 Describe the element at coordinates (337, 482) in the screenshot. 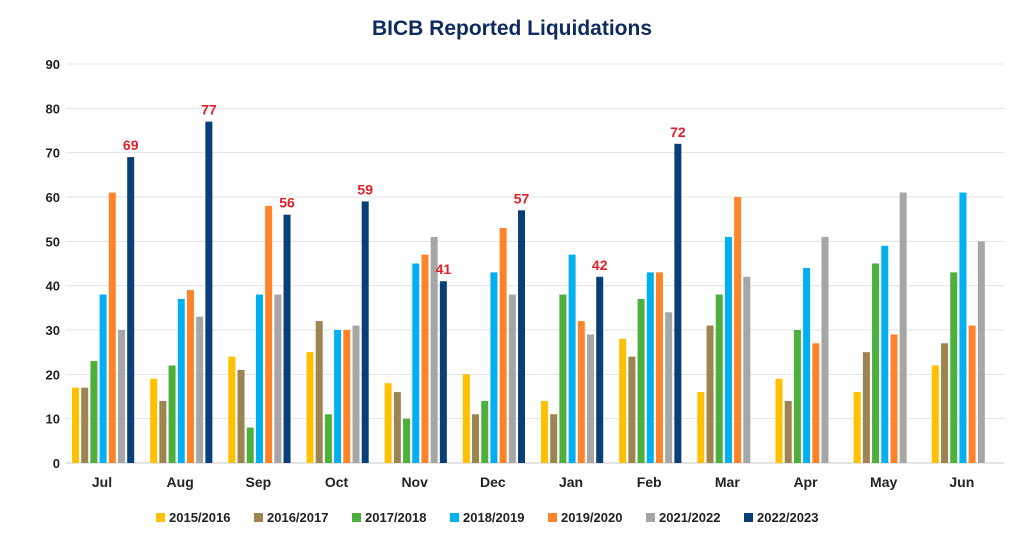

I see `x-tick-label: Oct` at that location.